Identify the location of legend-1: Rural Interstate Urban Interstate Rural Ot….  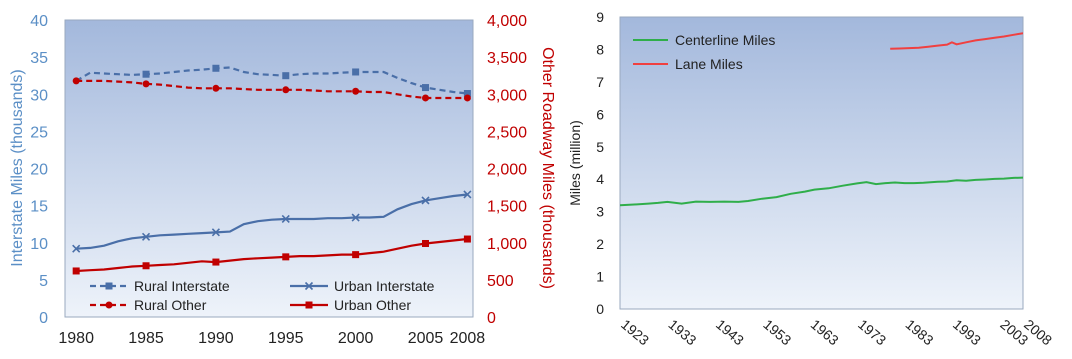
(262, 295).